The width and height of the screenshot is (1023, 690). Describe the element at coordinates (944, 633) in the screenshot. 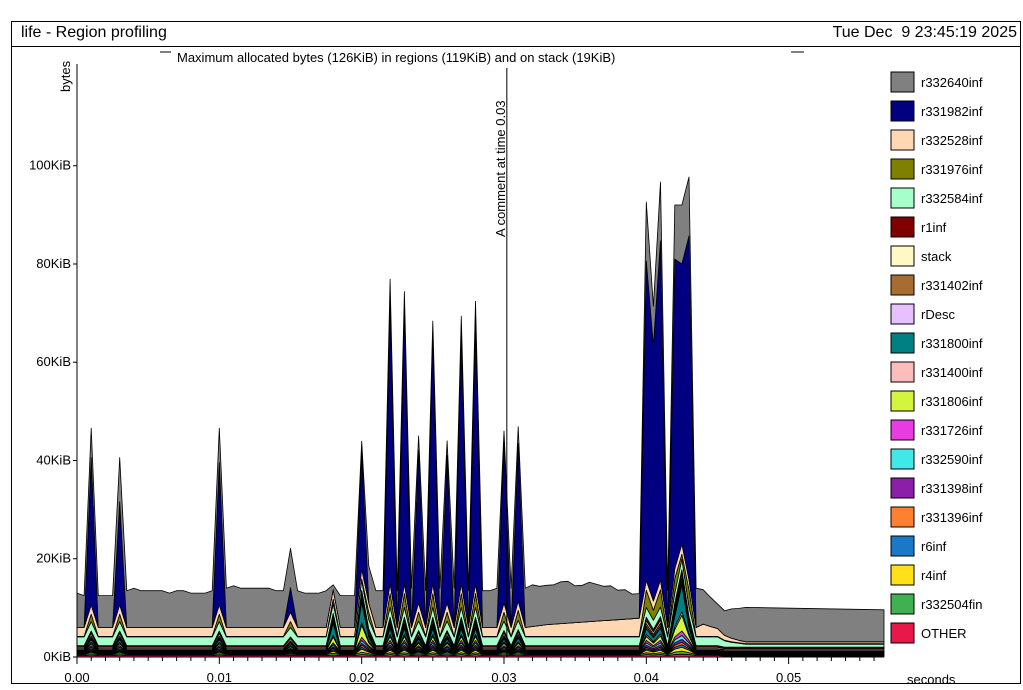

I see `legend-label-other: OTHER` at that location.